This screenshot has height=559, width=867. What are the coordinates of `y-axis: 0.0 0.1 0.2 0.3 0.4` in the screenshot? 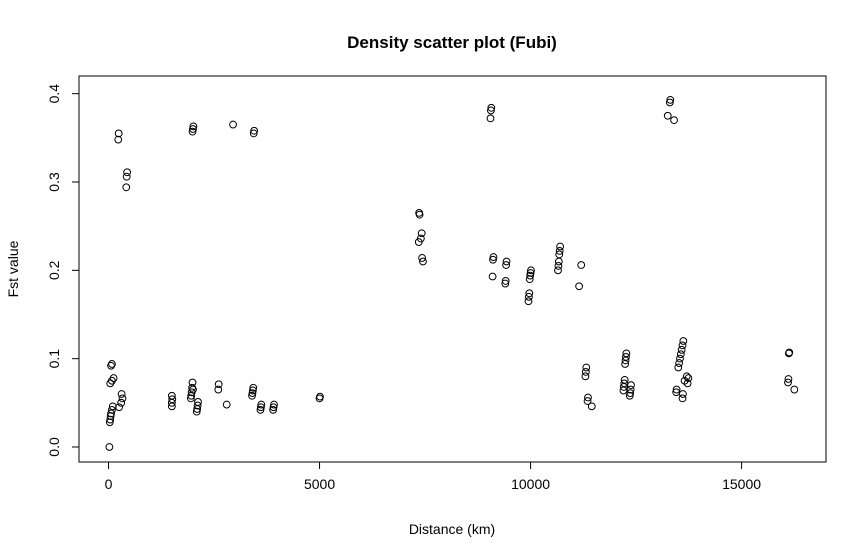 It's located at (63, 270).